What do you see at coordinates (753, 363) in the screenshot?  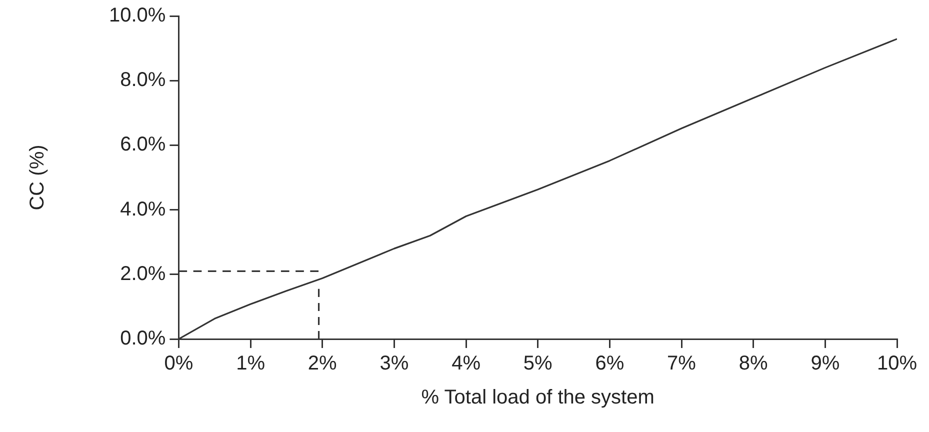 I see `x-tick-label: 8%` at bounding box center [753, 363].